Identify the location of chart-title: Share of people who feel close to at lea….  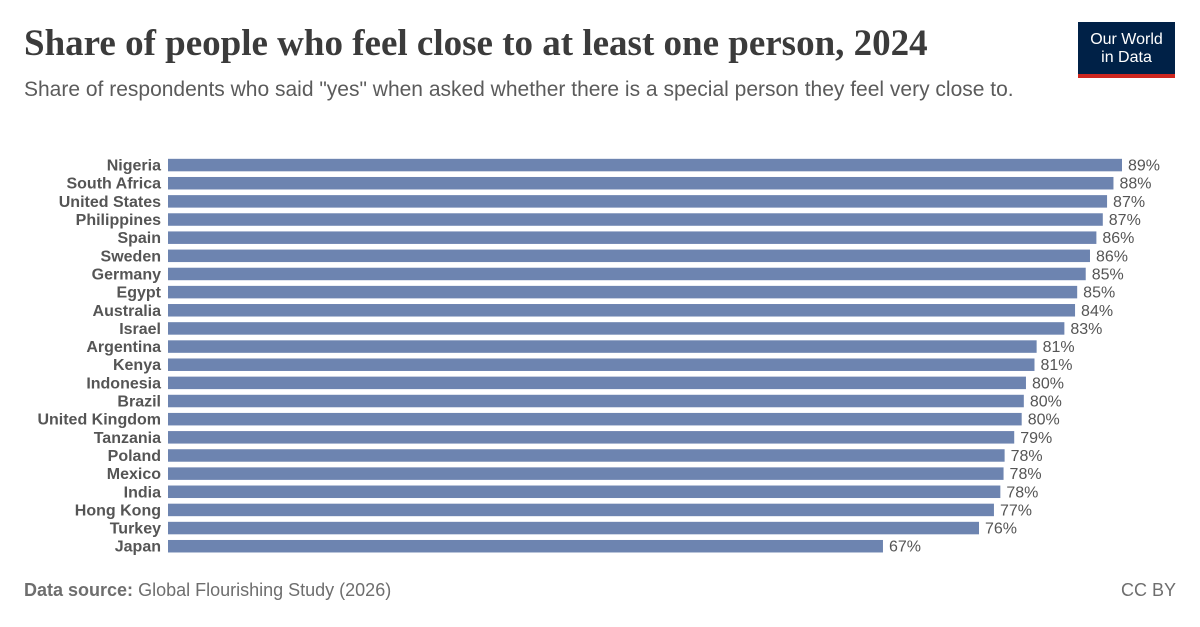
(476, 43).